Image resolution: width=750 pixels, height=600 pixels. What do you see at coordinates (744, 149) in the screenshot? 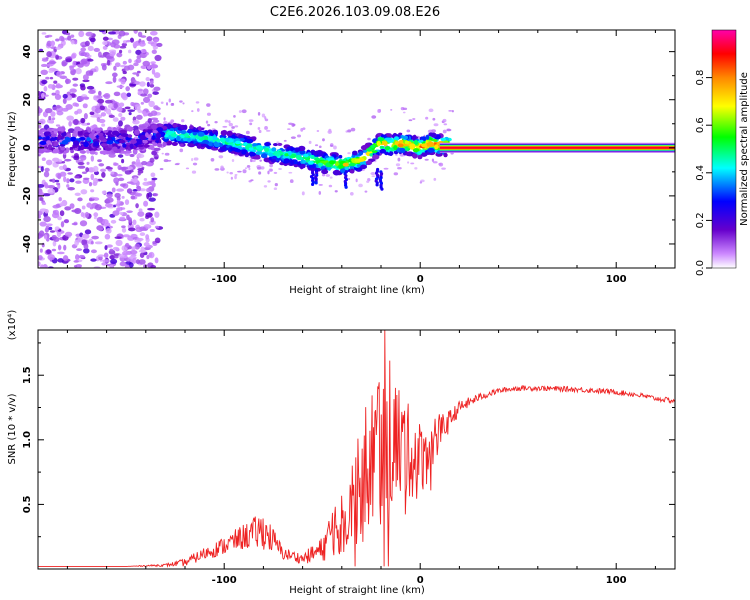
I see `colorbar-label: Normalized spectral amplitude` at bounding box center [744, 149].